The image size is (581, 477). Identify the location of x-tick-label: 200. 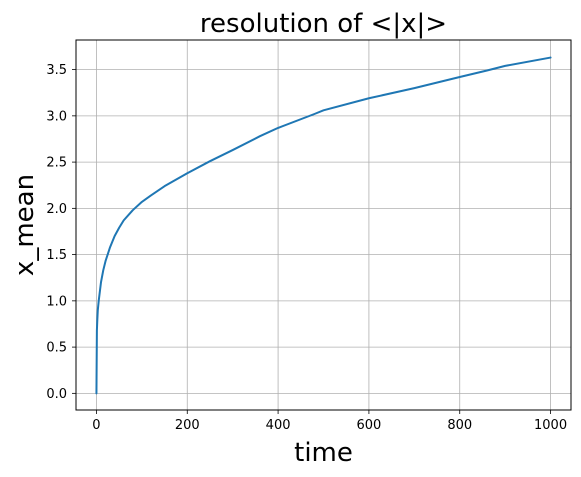
(187, 425).